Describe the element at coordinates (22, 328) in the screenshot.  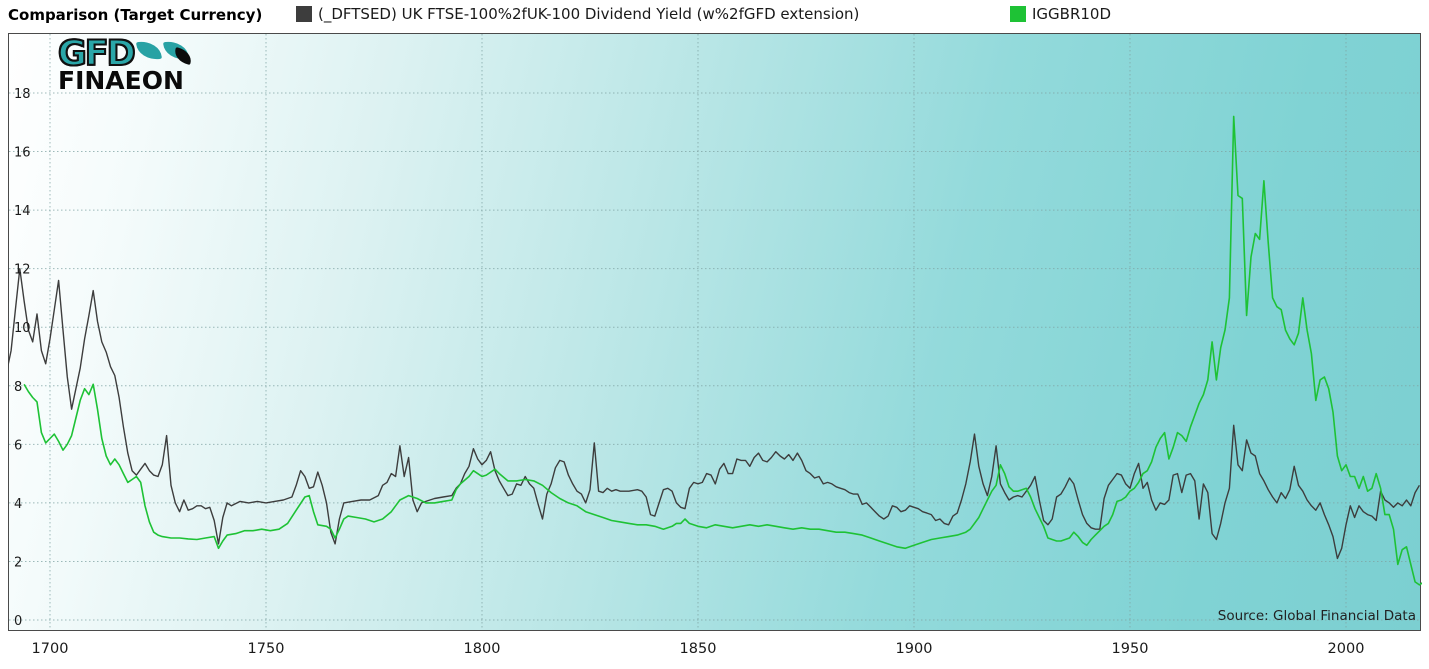
I see `y-tick-label: 10` at that location.